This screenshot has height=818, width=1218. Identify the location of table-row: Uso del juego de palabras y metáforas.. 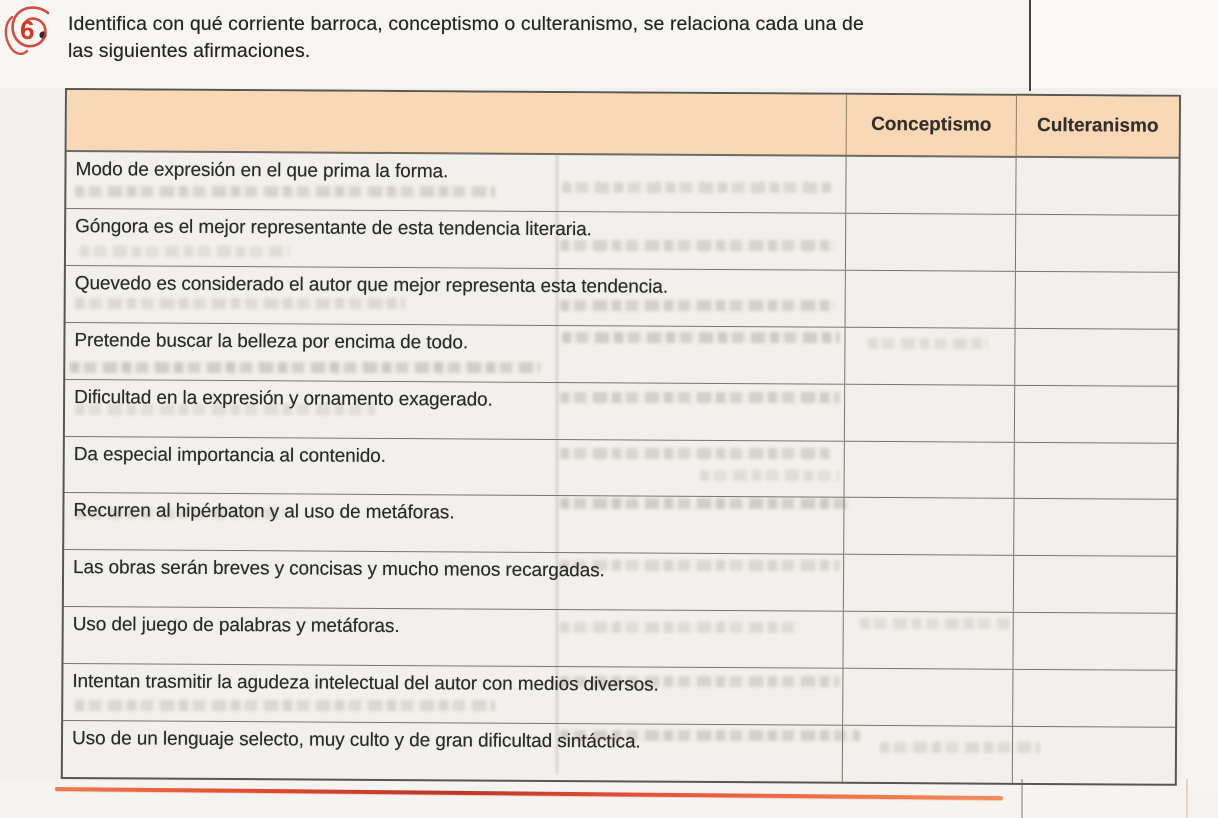
(619, 639).